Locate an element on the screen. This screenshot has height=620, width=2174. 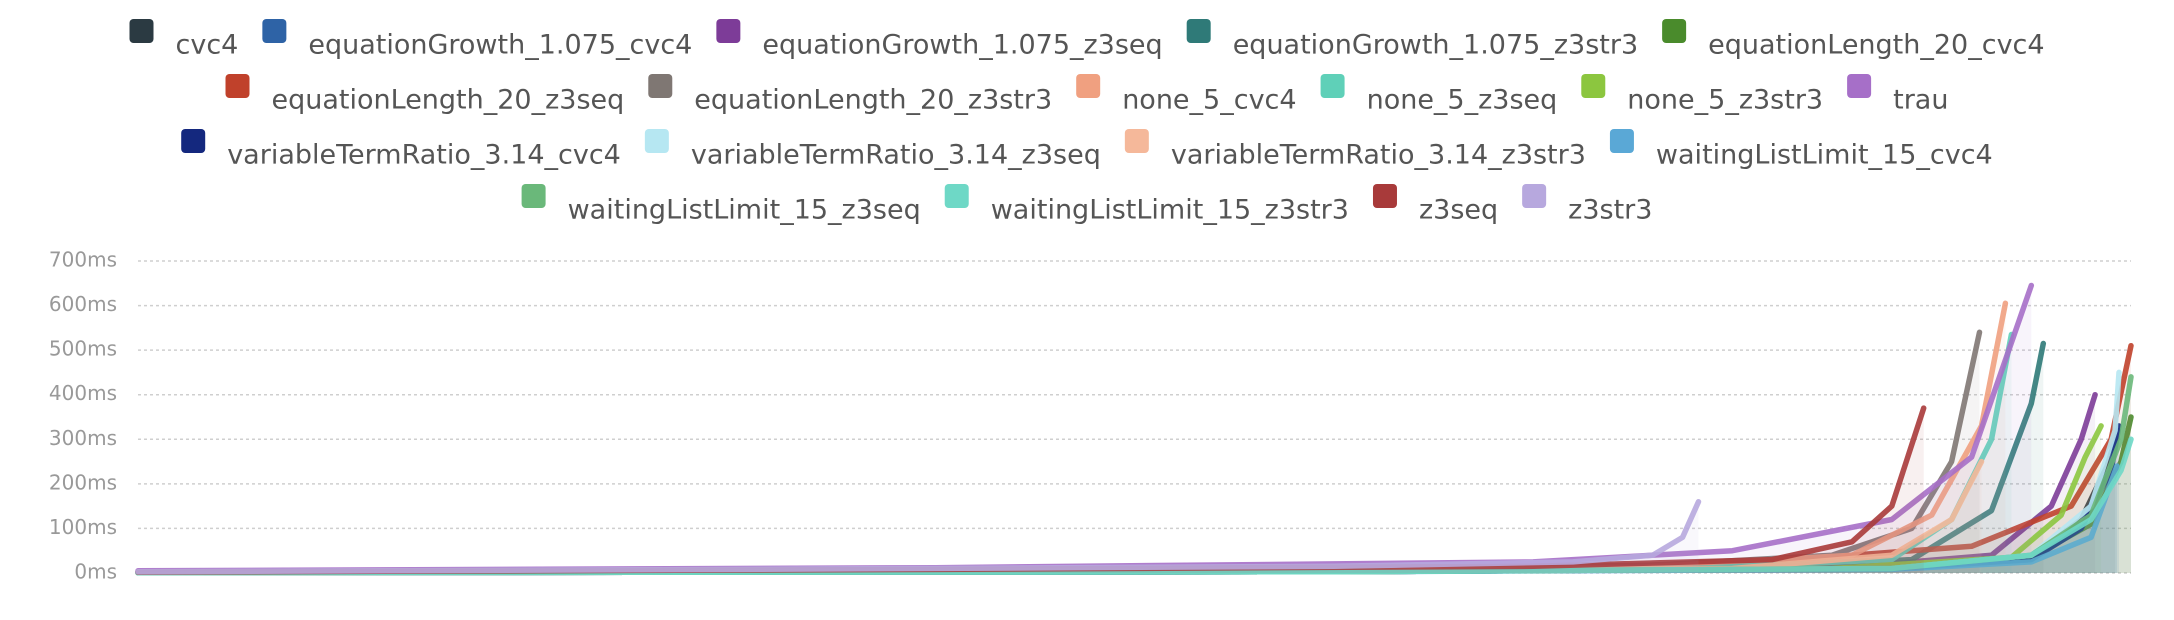
legend-label: variableTermRatio_3.14_z3str3 is located at coordinates (1378, 155).